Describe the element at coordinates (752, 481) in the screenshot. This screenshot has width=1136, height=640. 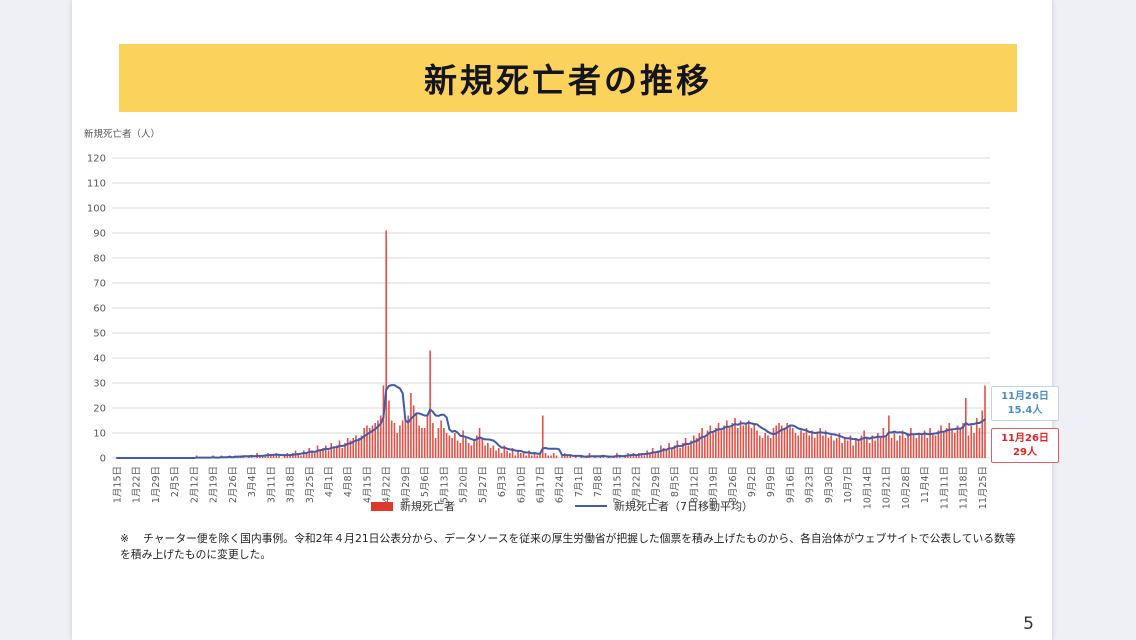
I see `svg-text: 9月2日` at that location.